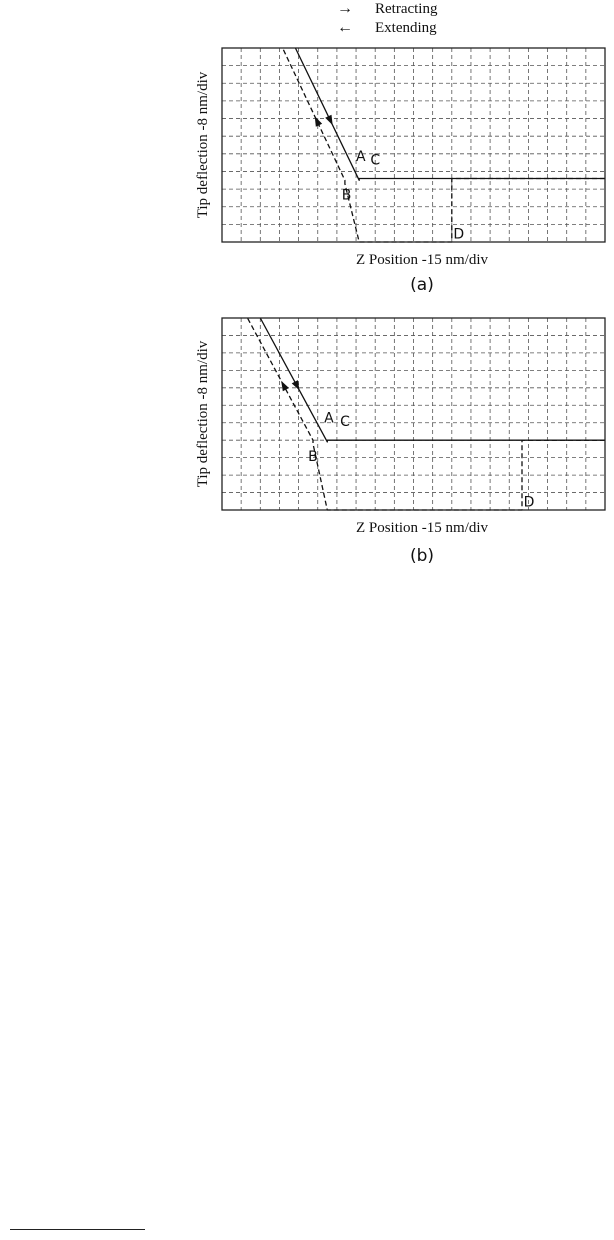 This screenshot has height=1240, width=614. I want to click on grid-a, so click(413, 145).